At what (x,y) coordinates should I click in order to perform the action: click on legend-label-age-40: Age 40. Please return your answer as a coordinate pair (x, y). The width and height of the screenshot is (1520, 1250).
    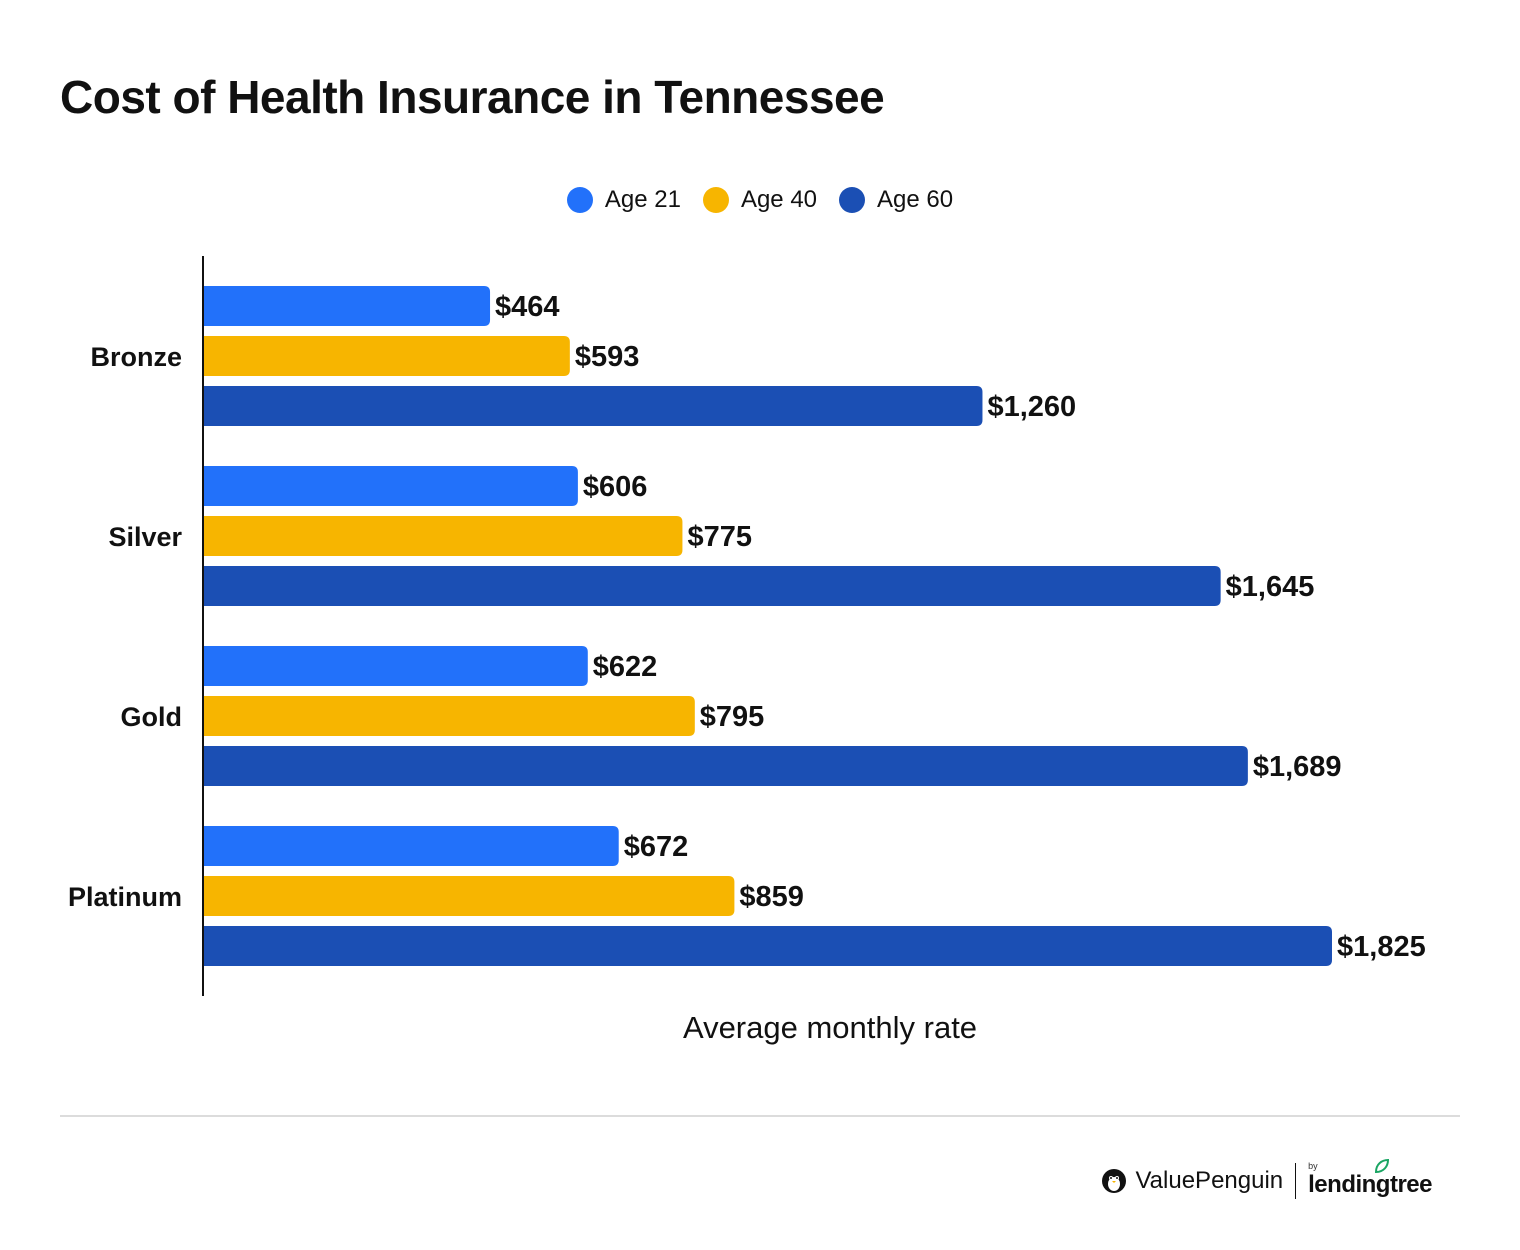
    Looking at the image, I should click on (779, 199).